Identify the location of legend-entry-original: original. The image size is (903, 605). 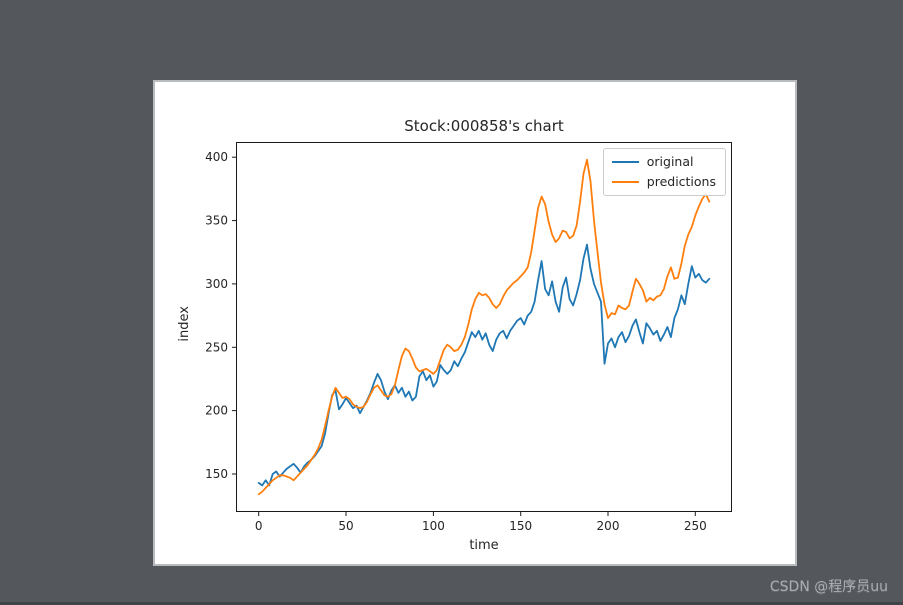
(663, 161).